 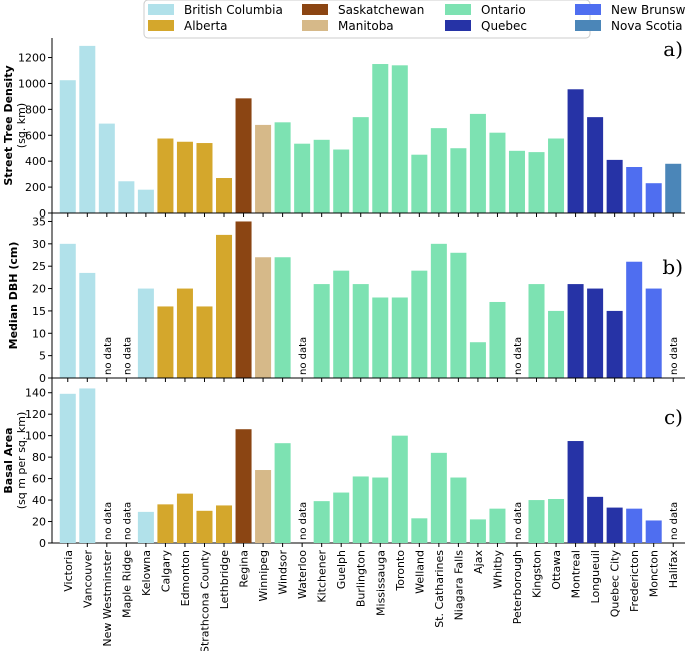 What do you see at coordinates (537, 574) in the screenshot?
I see `x-tick-label-kingston: Kingston` at bounding box center [537, 574].